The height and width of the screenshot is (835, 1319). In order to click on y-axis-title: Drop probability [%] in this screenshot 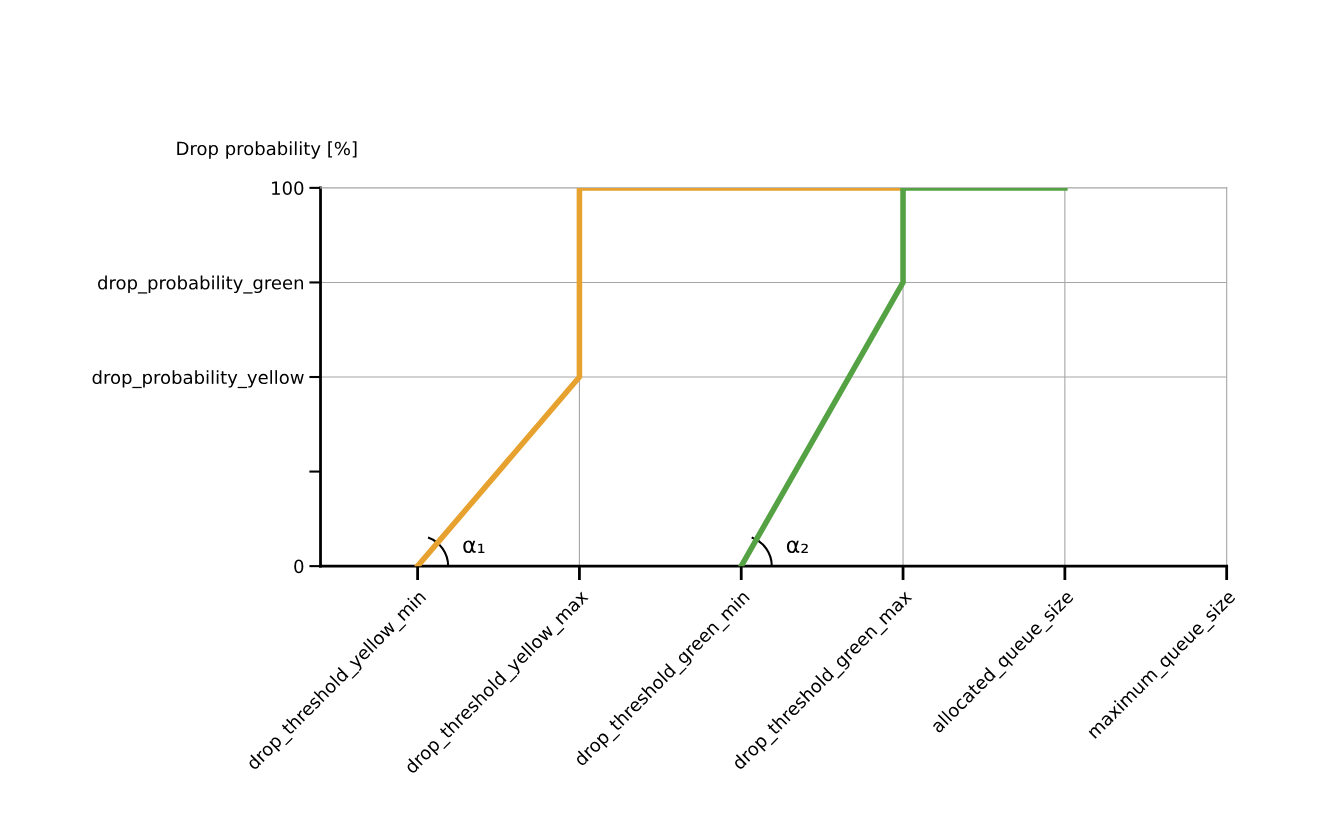, I will do `click(267, 150)`.